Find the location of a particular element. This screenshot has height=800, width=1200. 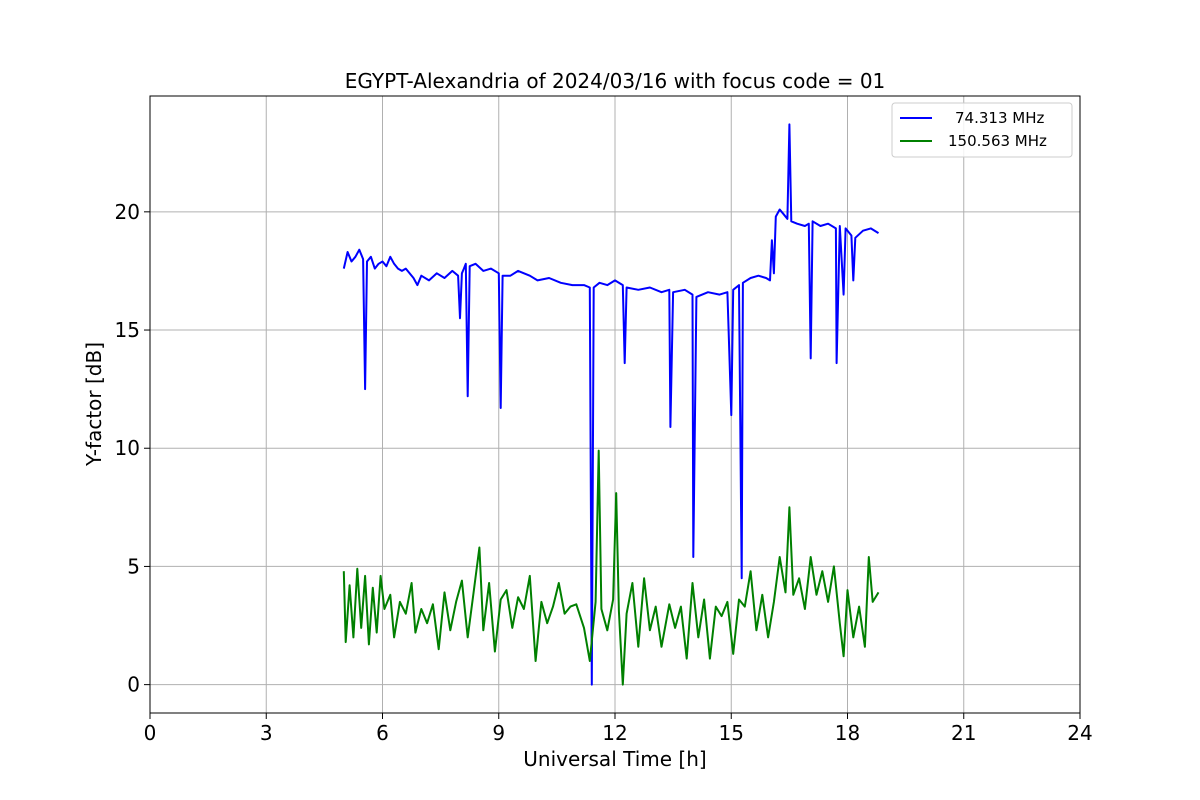

legend-label-74-mhz: 74.313 MHz is located at coordinates (999, 118).